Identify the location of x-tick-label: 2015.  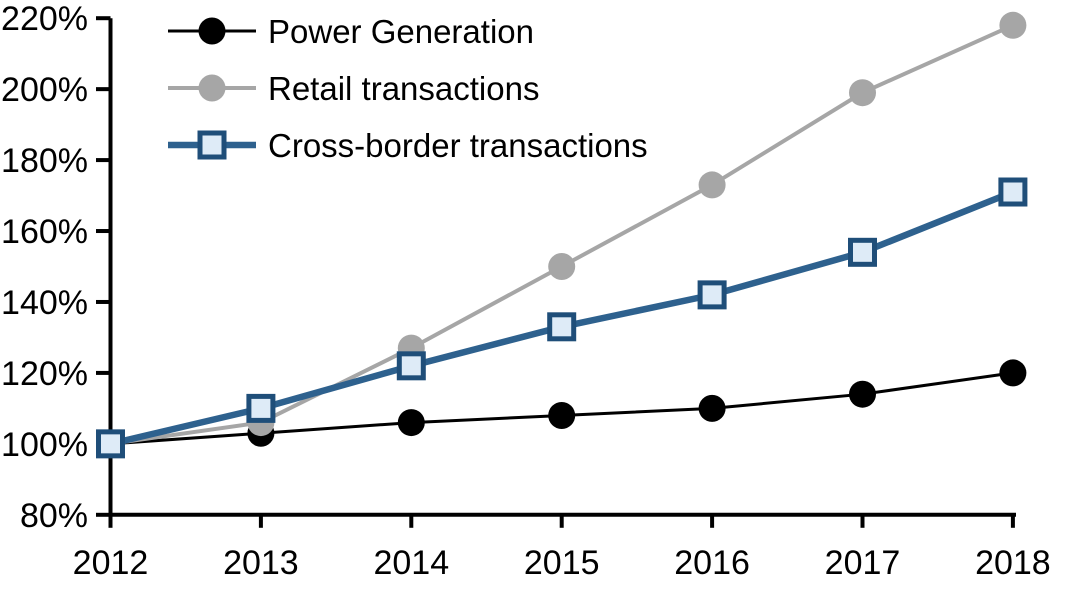
(562, 563).